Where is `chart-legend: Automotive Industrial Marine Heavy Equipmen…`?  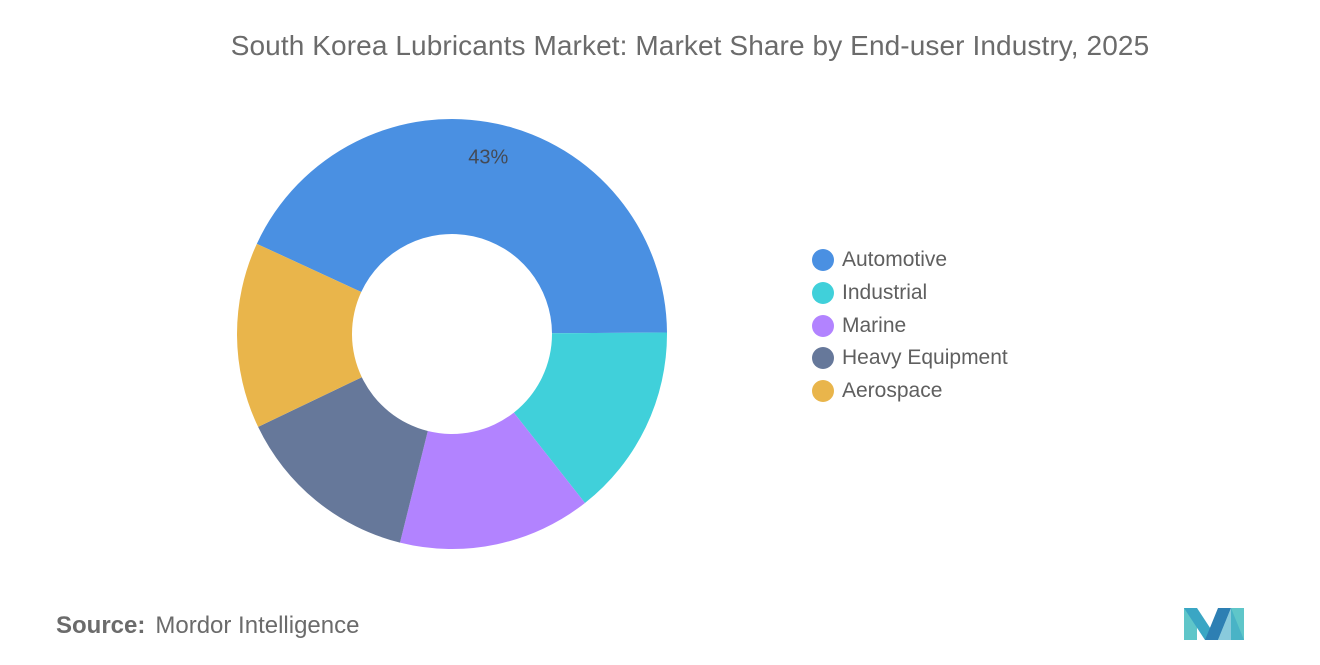
chart-legend: Automotive Industrial Marine Heavy Equipmen… is located at coordinates (910, 325).